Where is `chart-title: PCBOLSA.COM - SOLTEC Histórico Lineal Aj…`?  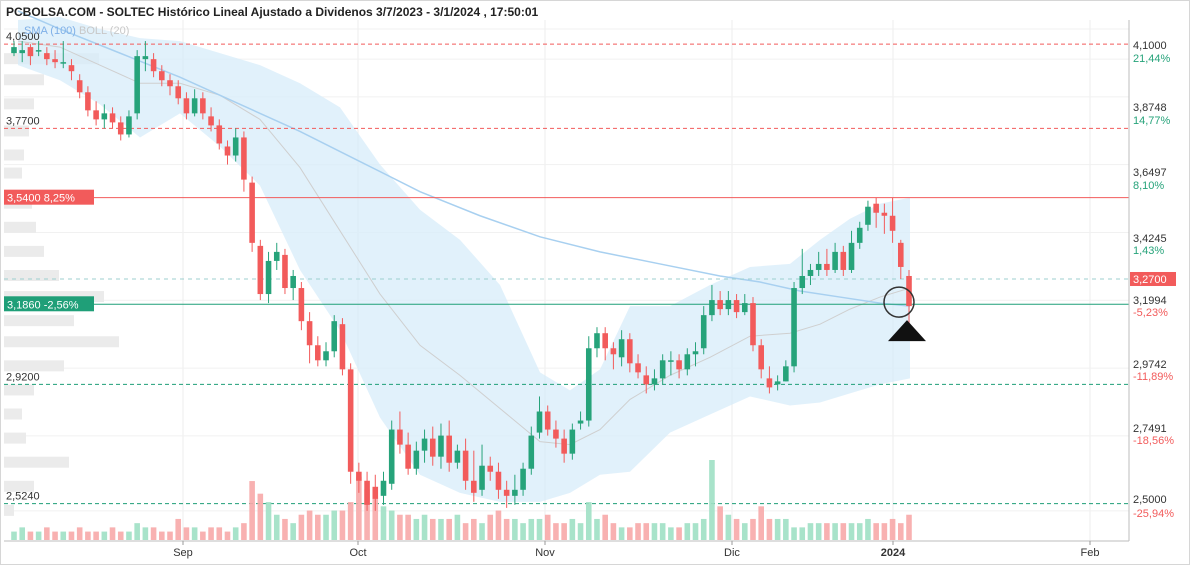 chart-title: PCBOLSA.COM - SOLTEC Histórico Lineal Aj… is located at coordinates (272, 12).